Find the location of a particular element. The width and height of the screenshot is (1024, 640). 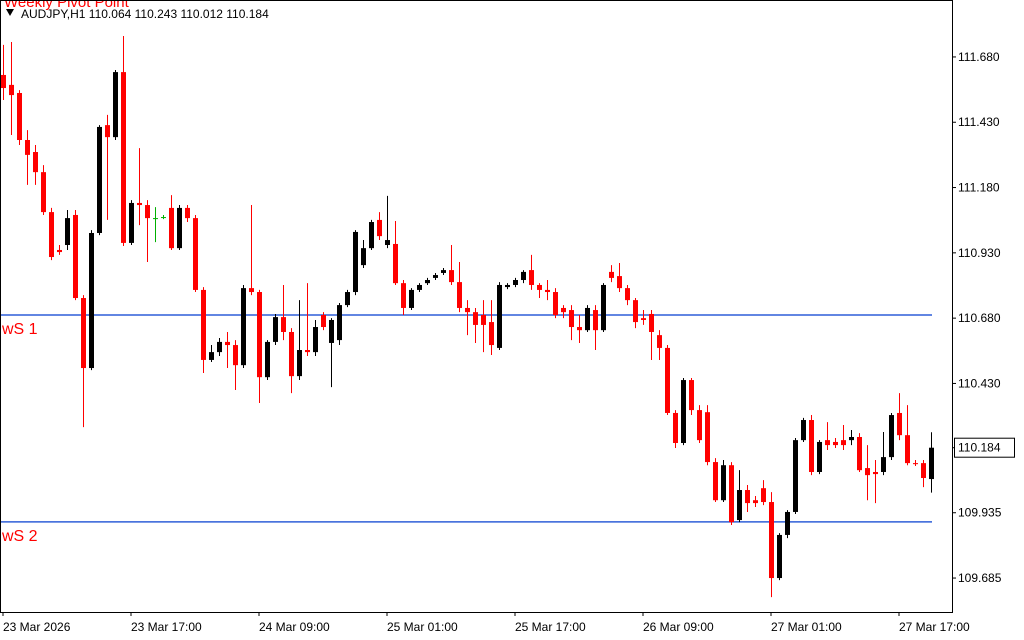

y-tick-label: 110.430 is located at coordinates (979, 383).